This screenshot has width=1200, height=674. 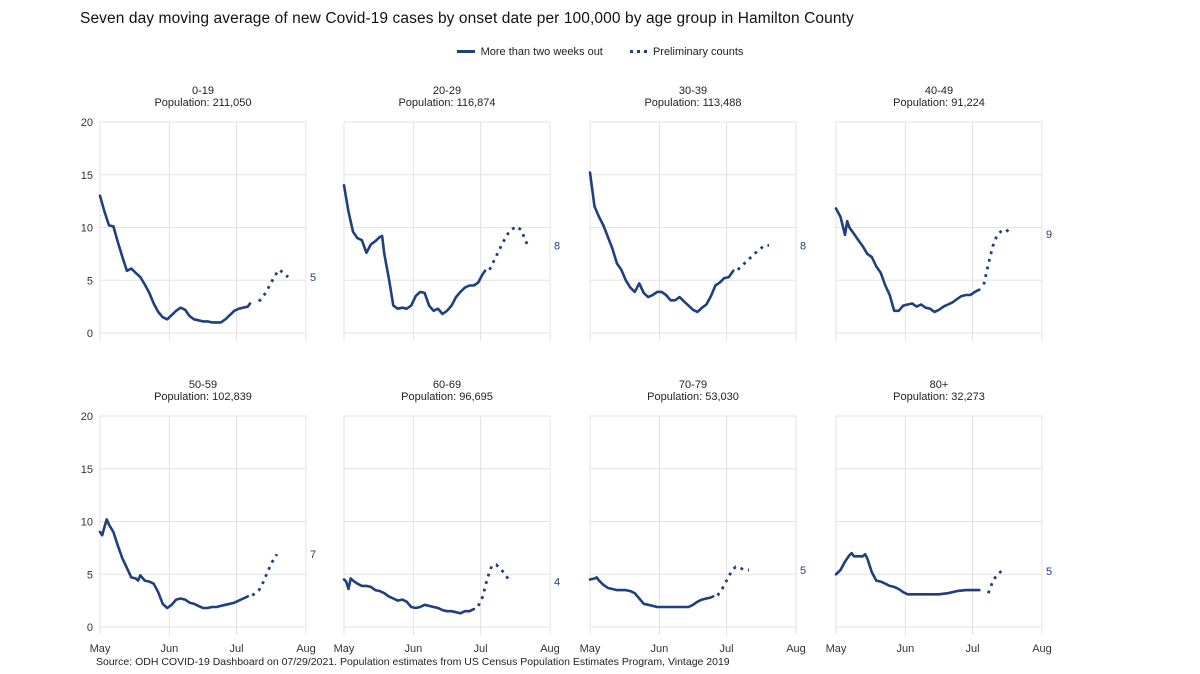 I want to click on panel-title: 70-79, so click(x=693, y=385).